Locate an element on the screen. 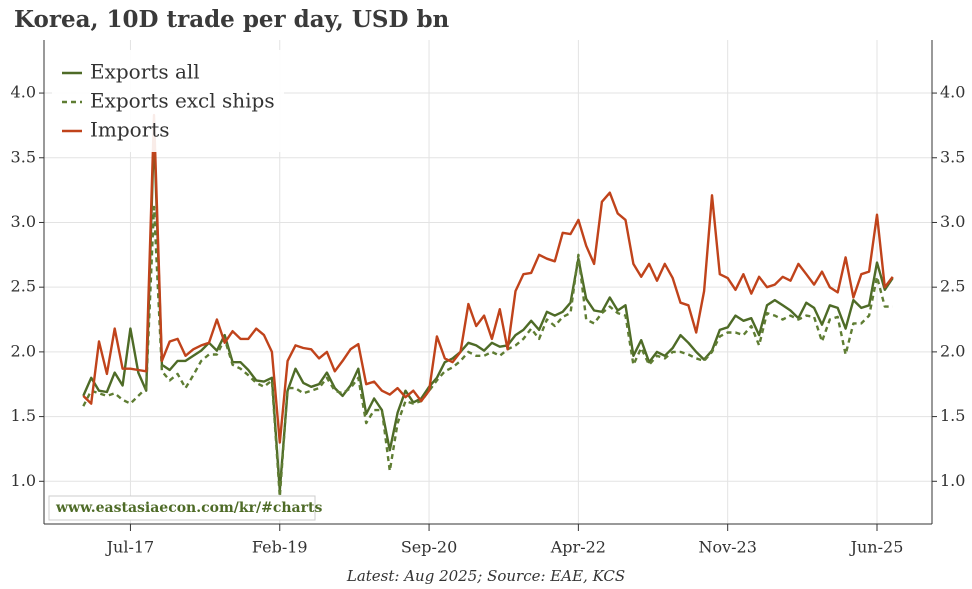  x-tick-label: Sep-20 is located at coordinates (429, 547).